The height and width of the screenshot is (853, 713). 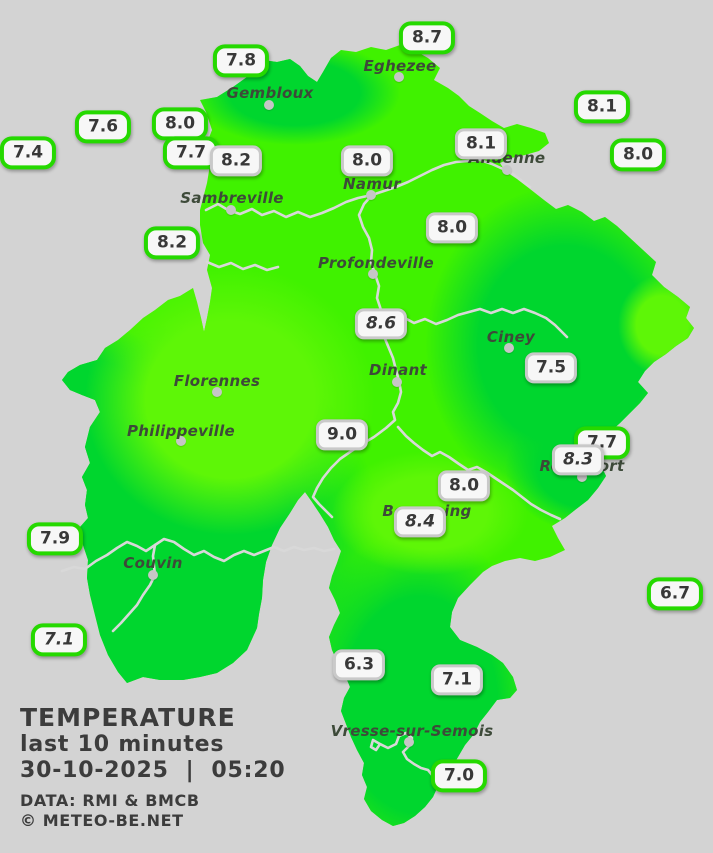 I want to click on city-label: Ciney, so click(x=511, y=337).